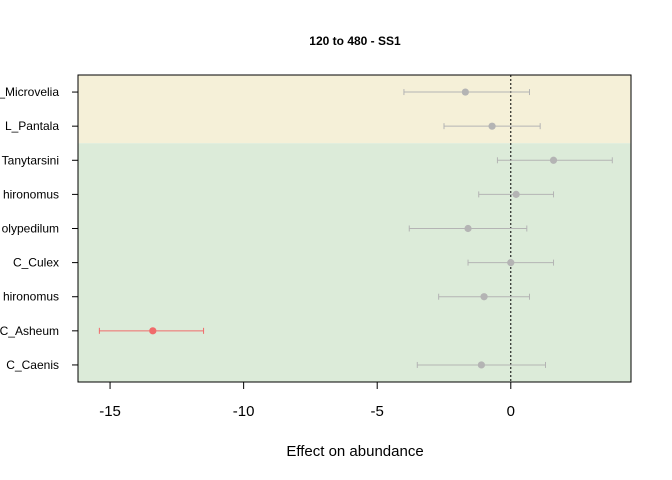  Describe the element at coordinates (244, 411) in the screenshot. I see `x-tick-label: -10` at that location.